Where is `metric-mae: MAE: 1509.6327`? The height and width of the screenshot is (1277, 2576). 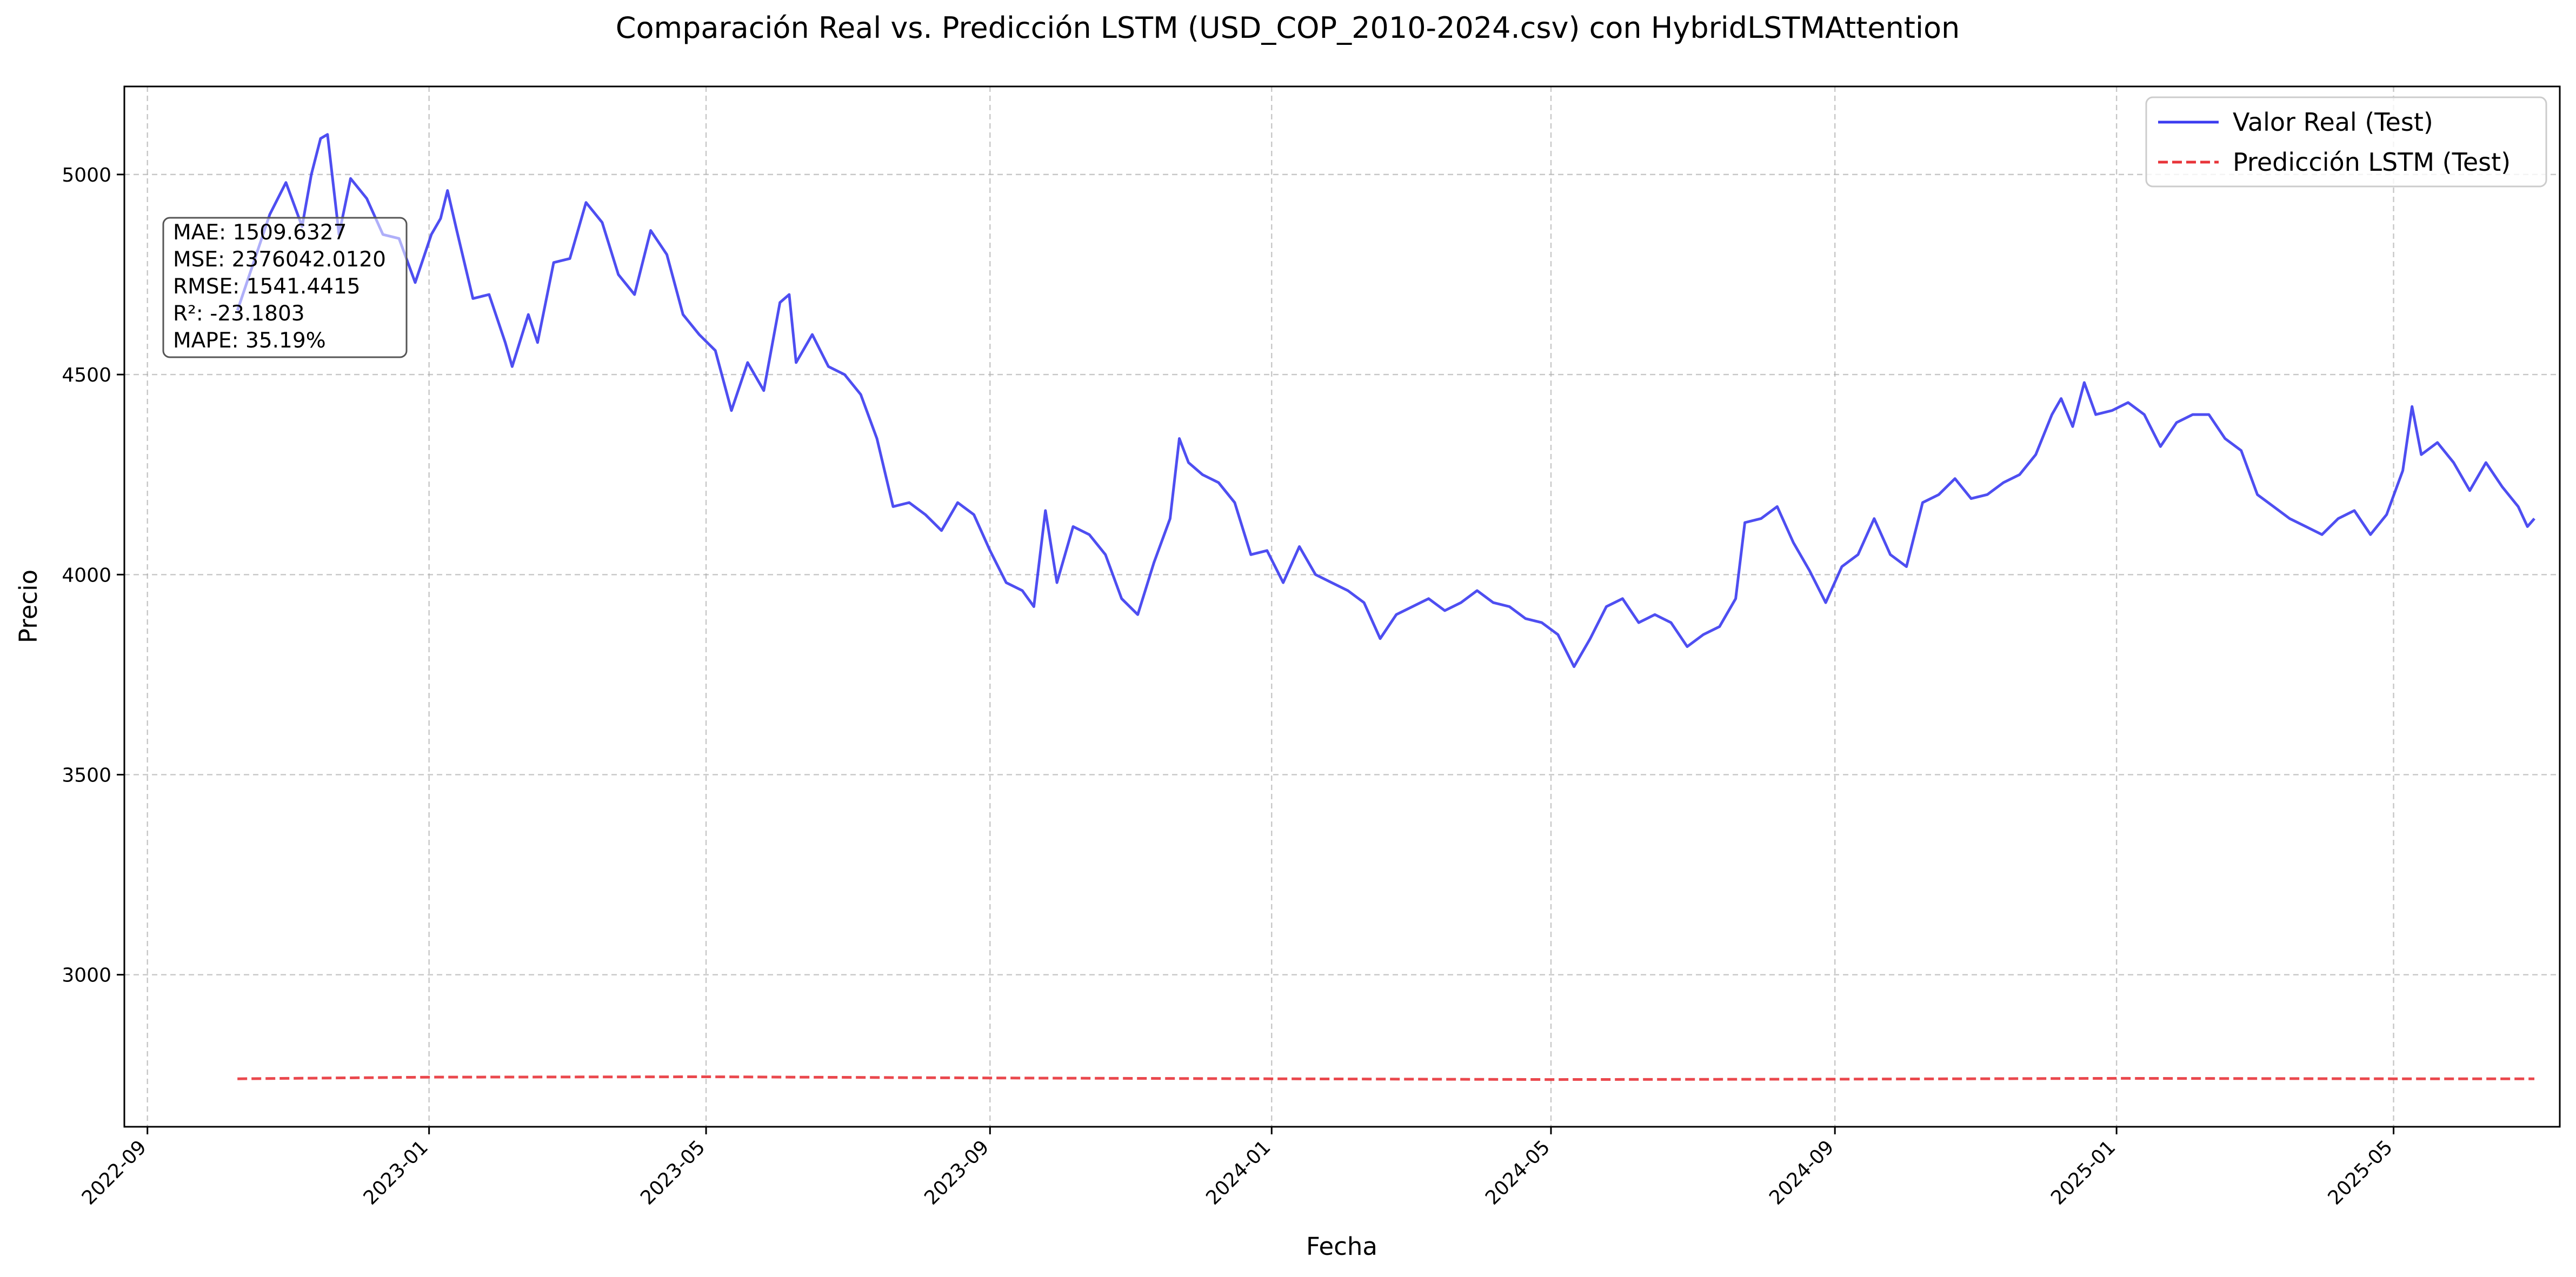 metric-mae: MAE: 1509.6327 is located at coordinates (260, 232).